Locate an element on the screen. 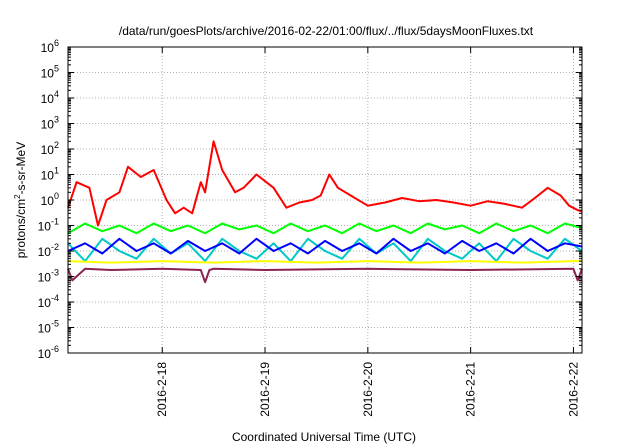 This screenshot has height=448, width=640. y-tick-label-exponent: -2 is located at coordinates (55, 247).